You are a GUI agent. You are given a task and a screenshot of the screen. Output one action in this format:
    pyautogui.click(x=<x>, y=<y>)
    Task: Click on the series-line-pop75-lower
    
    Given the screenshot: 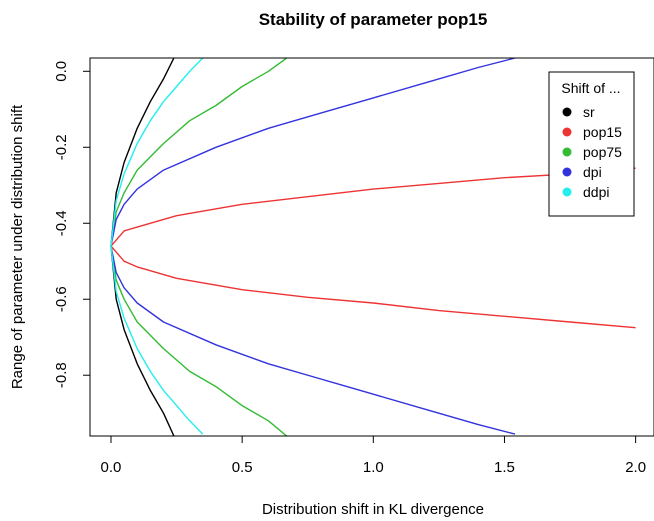 What is the action you would take?
    pyautogui.click(x=199, y=340)
    